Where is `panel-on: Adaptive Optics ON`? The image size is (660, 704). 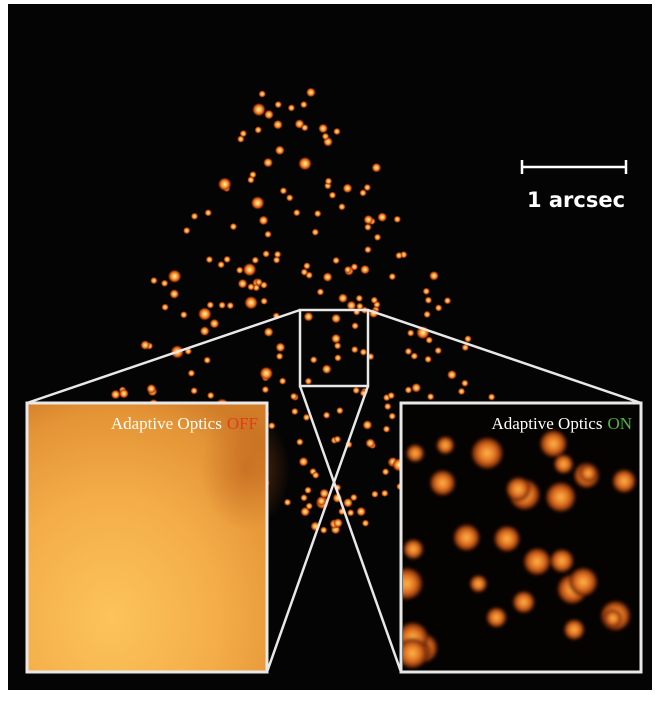 panel-on: Adaptive Optics ON is located at coordinates (521, 537).